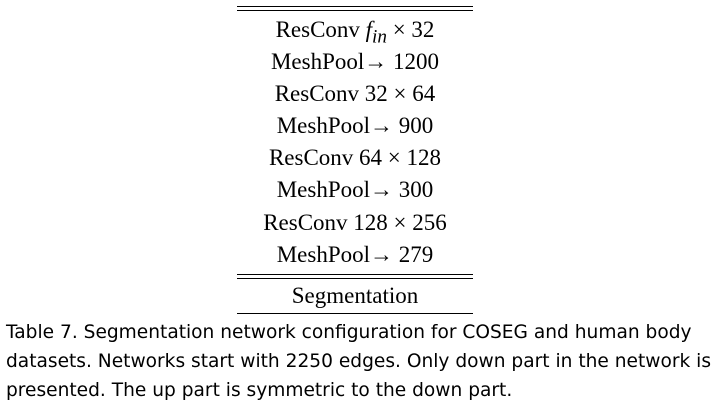 The height and width of the screenshot is (410, 724). I want to click on table-row: ResConv 128 × 256, so click(355, 223).